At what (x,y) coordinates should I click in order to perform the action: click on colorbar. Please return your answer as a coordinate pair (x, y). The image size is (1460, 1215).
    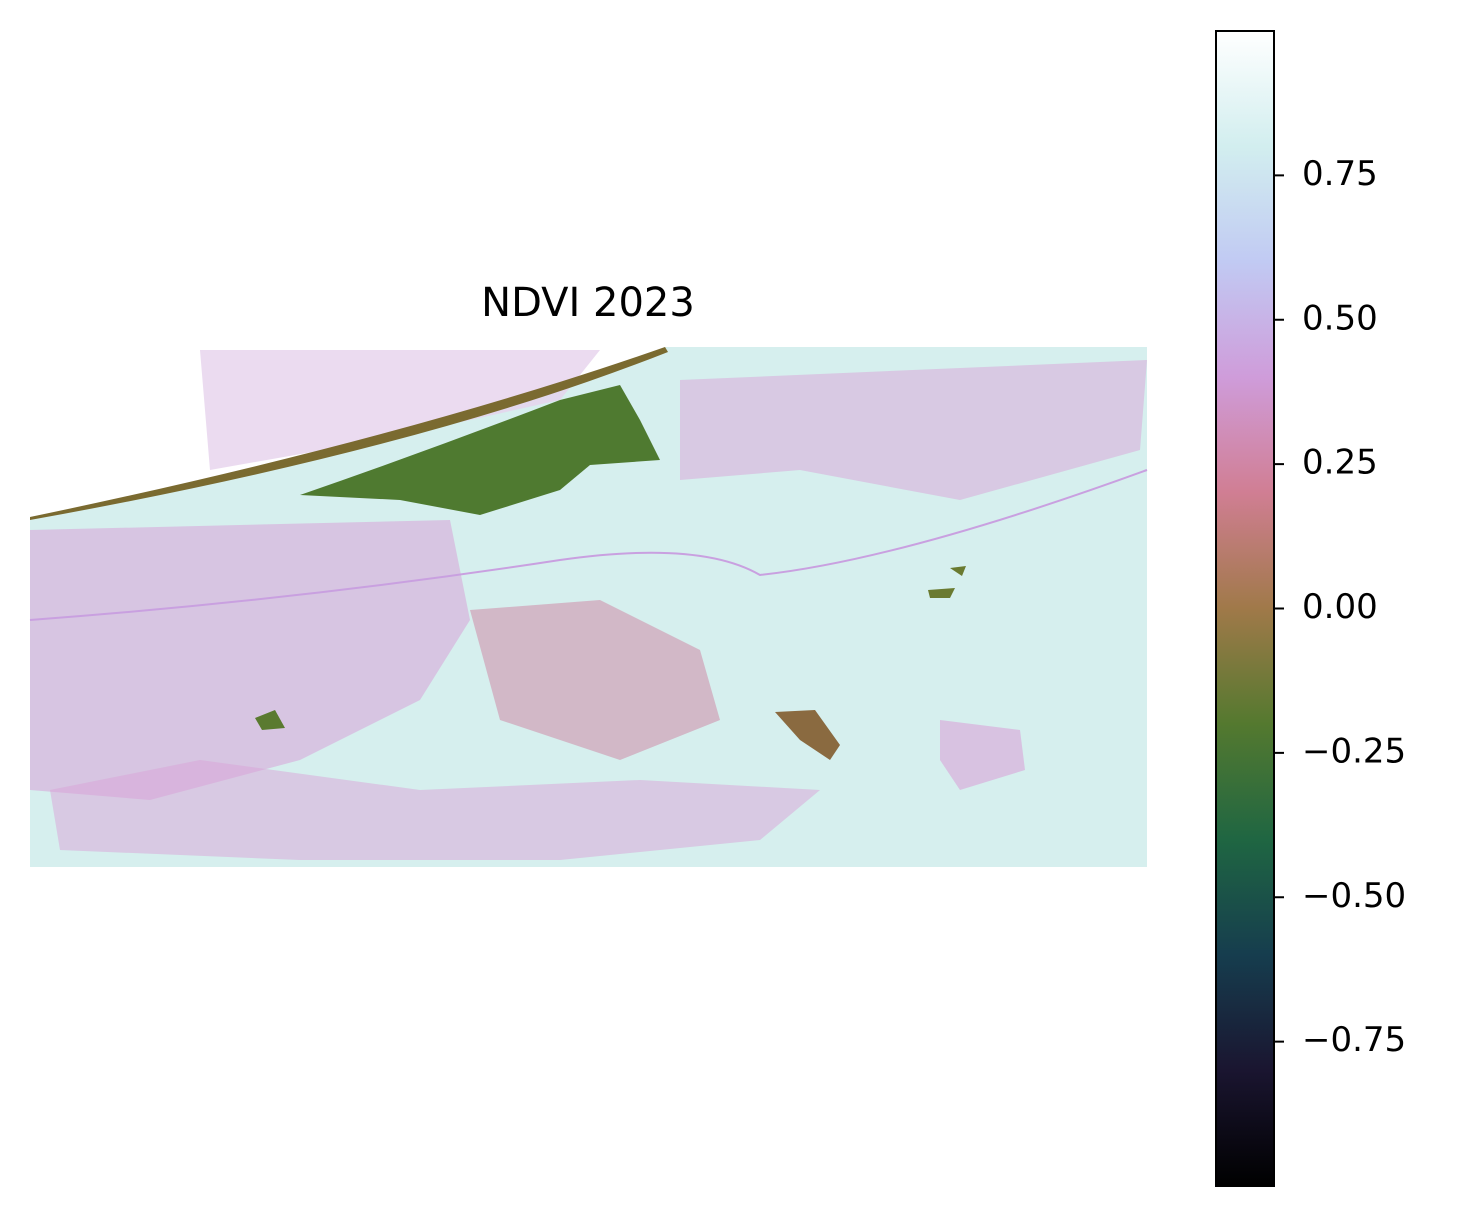
    Looking at the image, I should click on (1245, 608).